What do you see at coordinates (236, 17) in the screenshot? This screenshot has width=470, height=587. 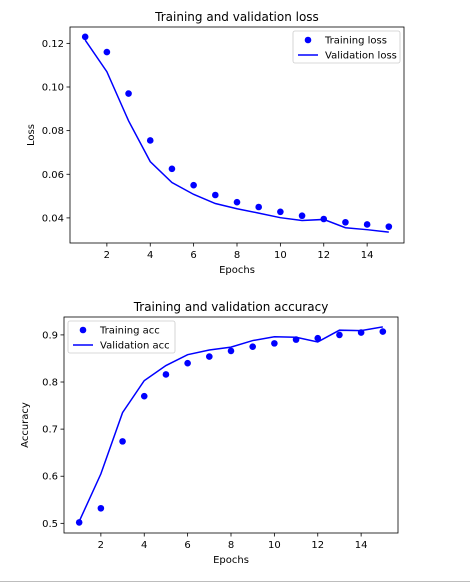 I see `chart-title: Training and validation loss` at bounding box center [236, 17].